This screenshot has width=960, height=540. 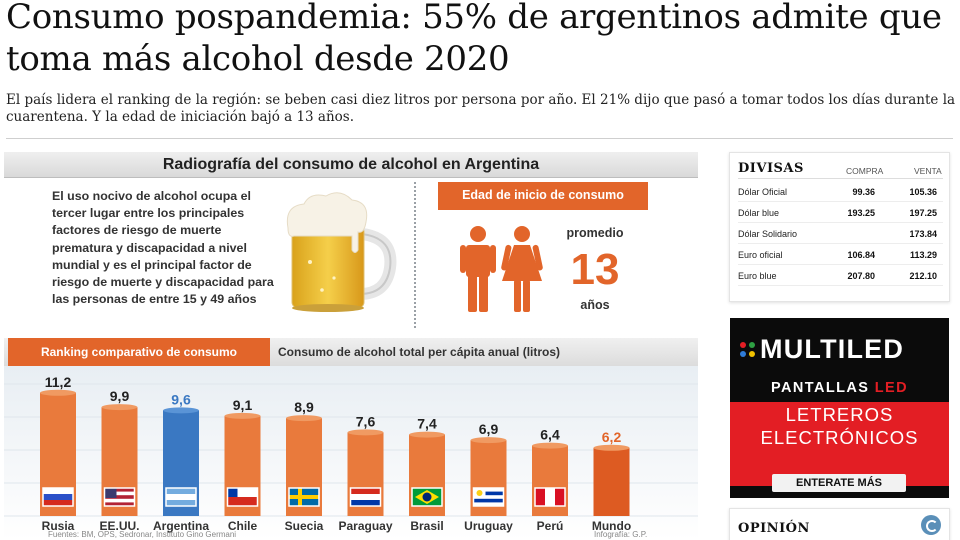 What do you see at coordinates (181, 526) in the screenshot?
I see `bar-category-label: Argentina` at bounding box center [181, 526].